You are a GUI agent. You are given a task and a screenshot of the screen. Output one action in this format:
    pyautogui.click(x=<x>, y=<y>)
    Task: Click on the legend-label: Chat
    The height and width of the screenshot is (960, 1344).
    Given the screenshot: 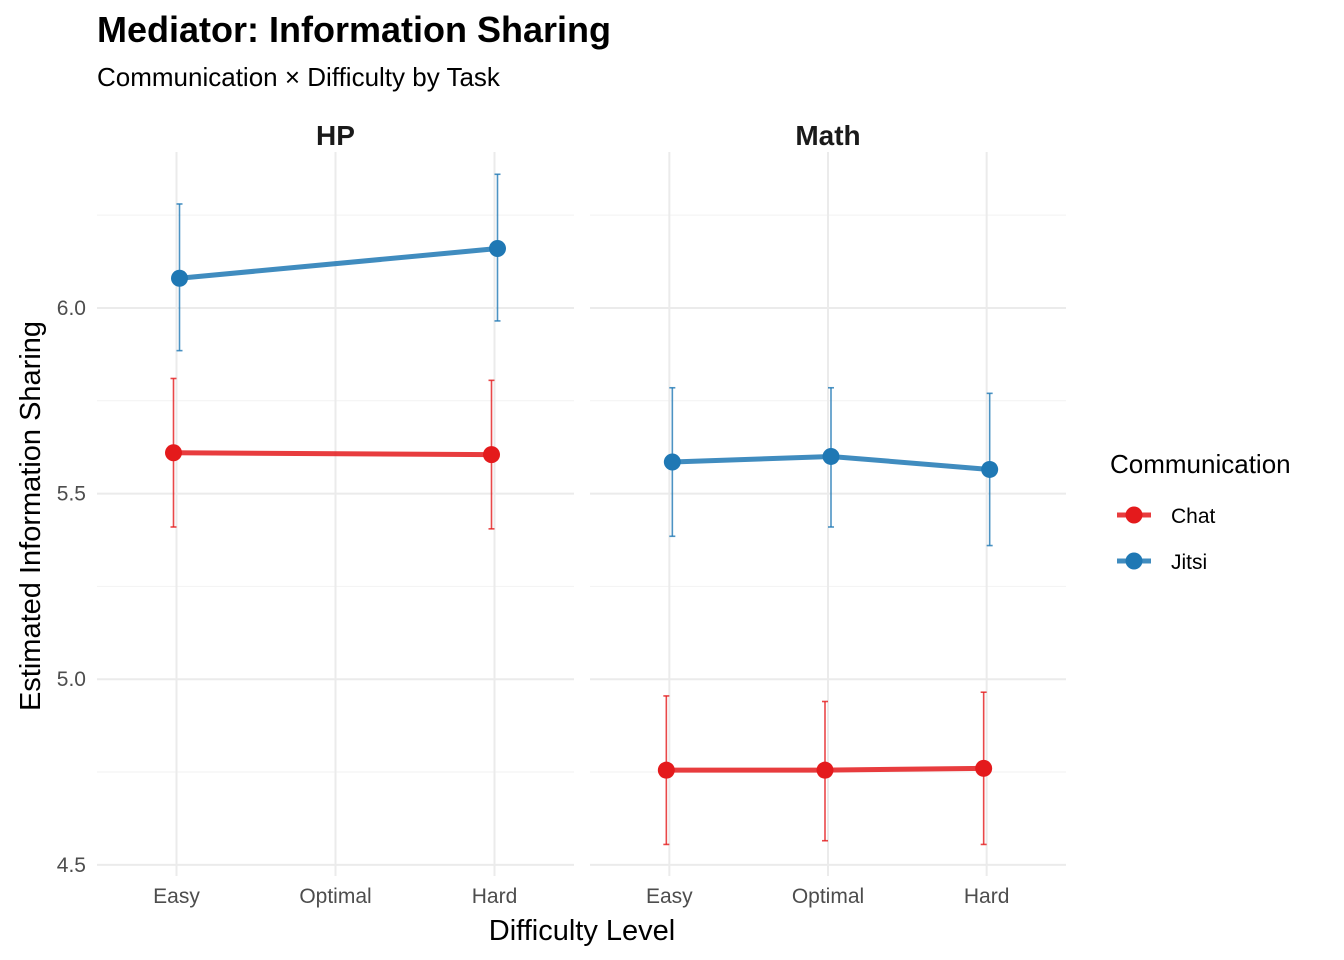 What is the action you would take?
    pyautogui.click(x=1193, y=516)
    